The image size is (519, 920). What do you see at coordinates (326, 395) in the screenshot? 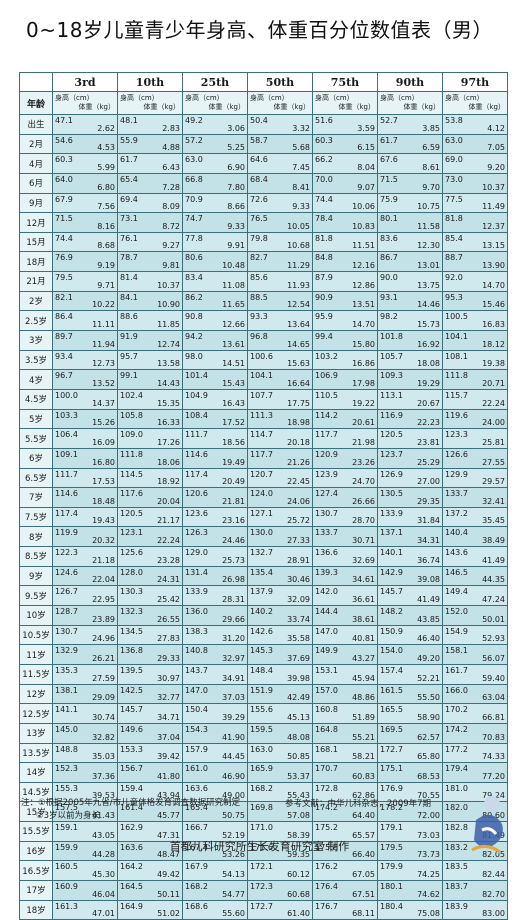
I see `height-value: 110.5` at bounding box center [326, 395].